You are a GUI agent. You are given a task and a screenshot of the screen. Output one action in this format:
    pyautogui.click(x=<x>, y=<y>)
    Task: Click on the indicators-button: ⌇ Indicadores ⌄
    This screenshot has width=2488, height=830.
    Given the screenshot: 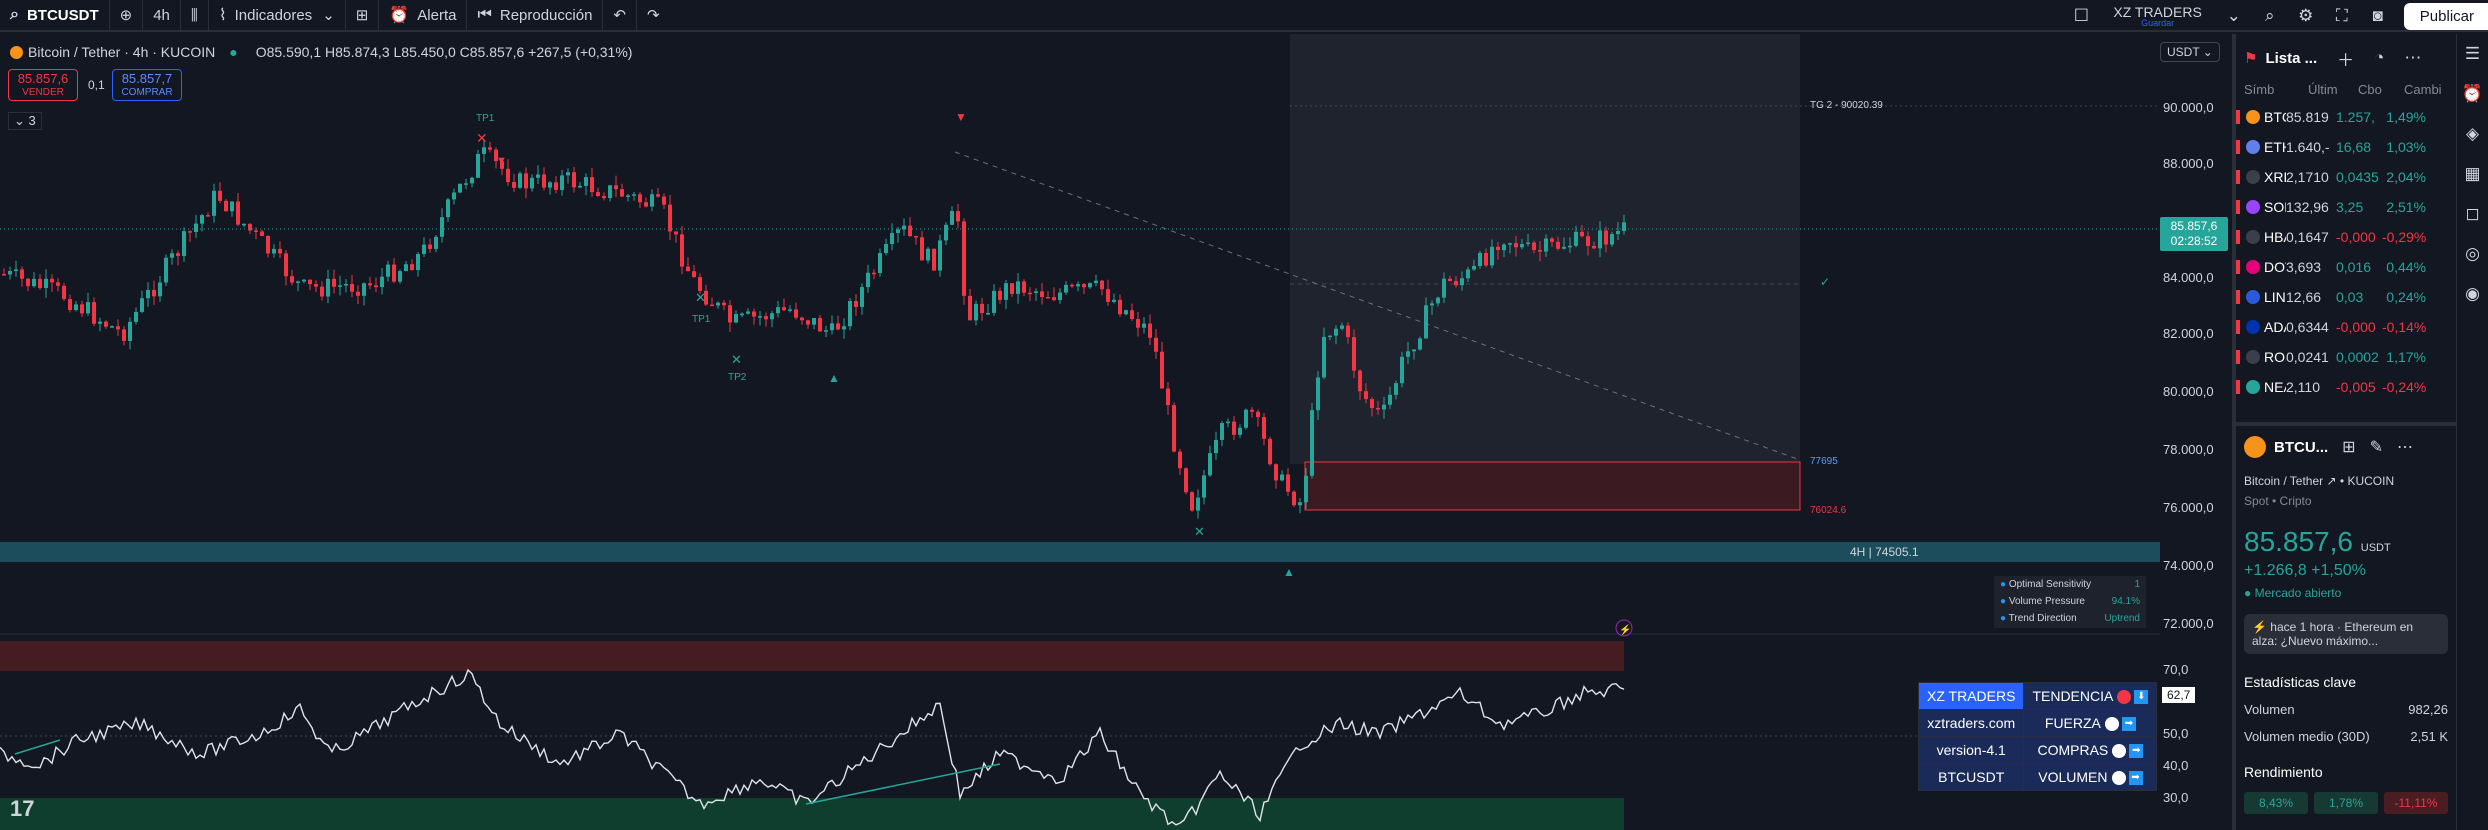 What is the action you would take?
    pyautogui.click(x=277, y=15)
    